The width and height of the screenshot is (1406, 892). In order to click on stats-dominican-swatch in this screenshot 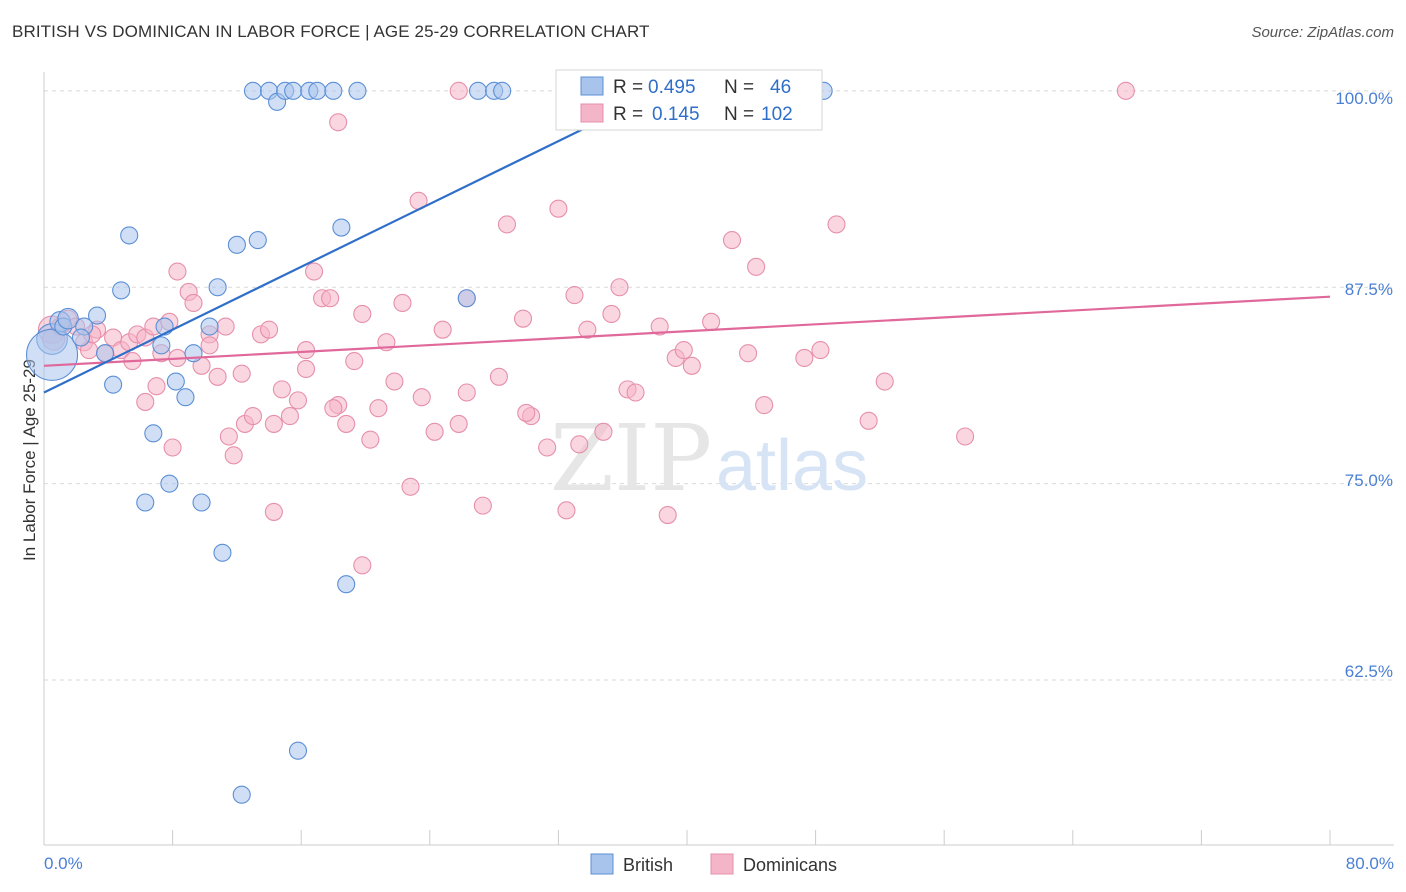, I will do `click(592, 113)`.